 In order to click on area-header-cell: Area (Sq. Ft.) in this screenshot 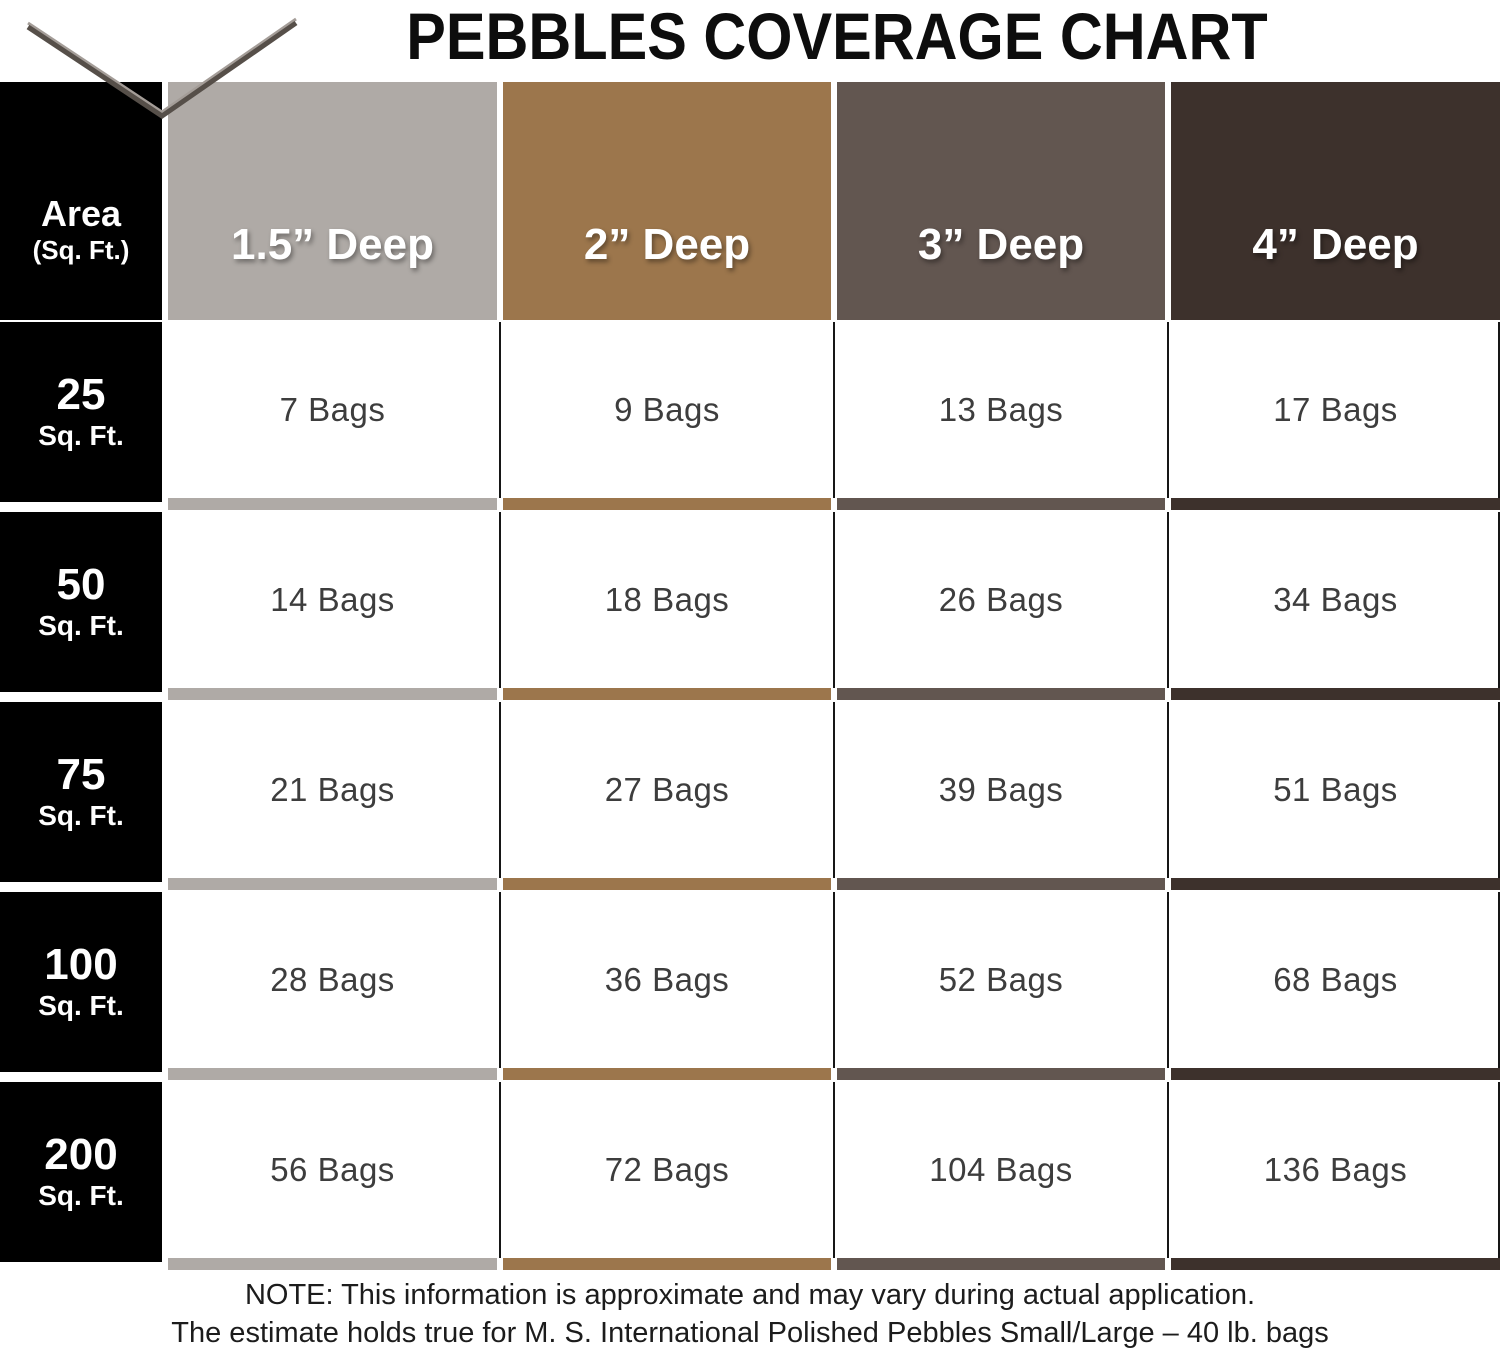, I will do `click(81, 201)`.